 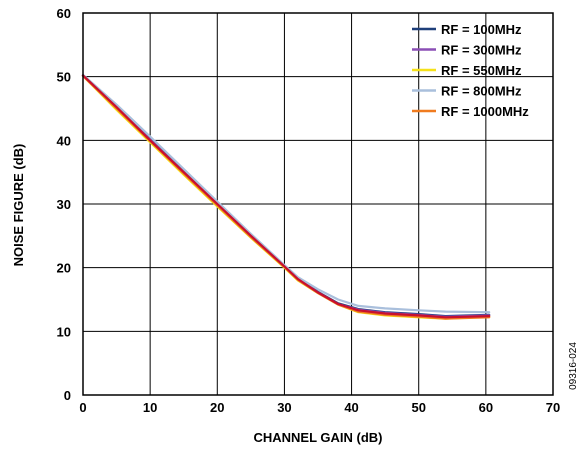 What do you see at coordinates (64, 77) in the screenshot?
I see `y-tick-label: 50` at bounding box center [64, 77].